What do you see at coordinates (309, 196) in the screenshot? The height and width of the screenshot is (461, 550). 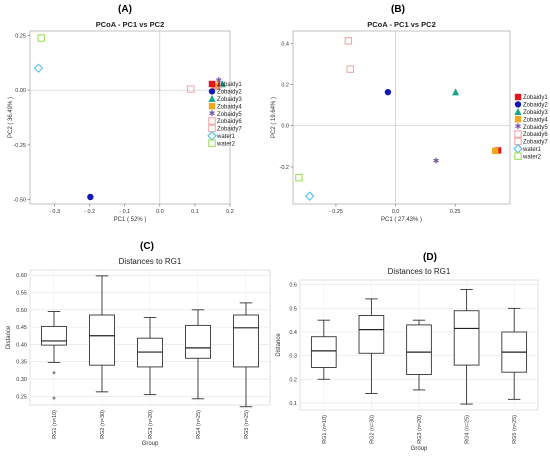 I see `point-water1` at bounding box center [309, 196].